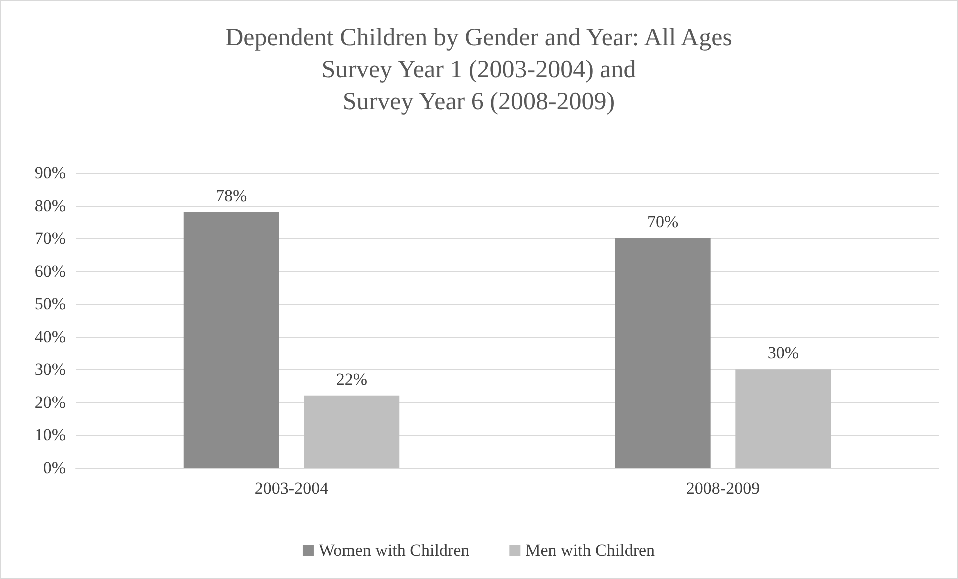 This screenshot has width=958, height=579. Describe the element at coordinates (723, 488) in the screenshot. I see `x-tick-label: 2008-2009` at that location.